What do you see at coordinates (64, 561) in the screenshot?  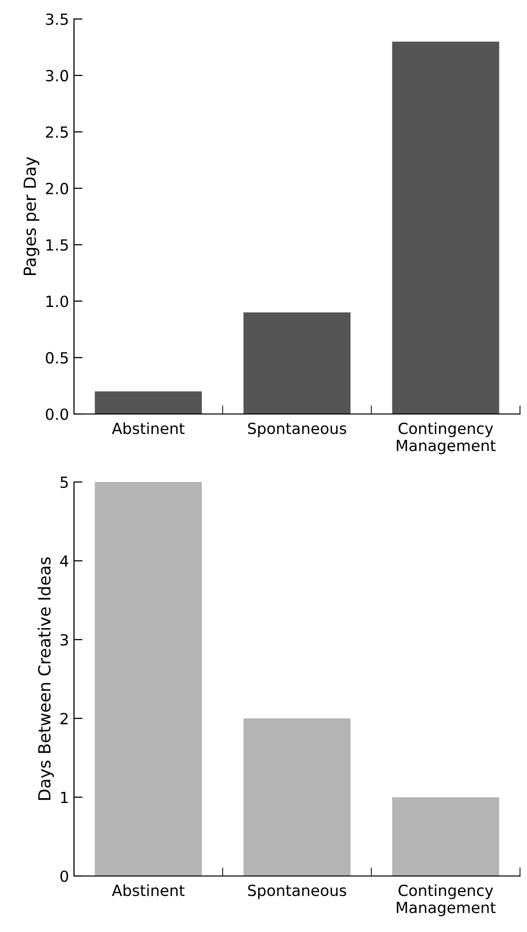 I see `y-tick-label: 4` at bounding box center [64, 561].